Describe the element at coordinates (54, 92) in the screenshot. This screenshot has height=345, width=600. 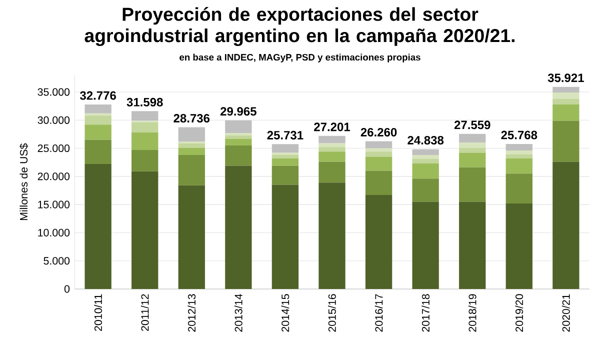
I see `y-tick-label: 35.000` at that location.